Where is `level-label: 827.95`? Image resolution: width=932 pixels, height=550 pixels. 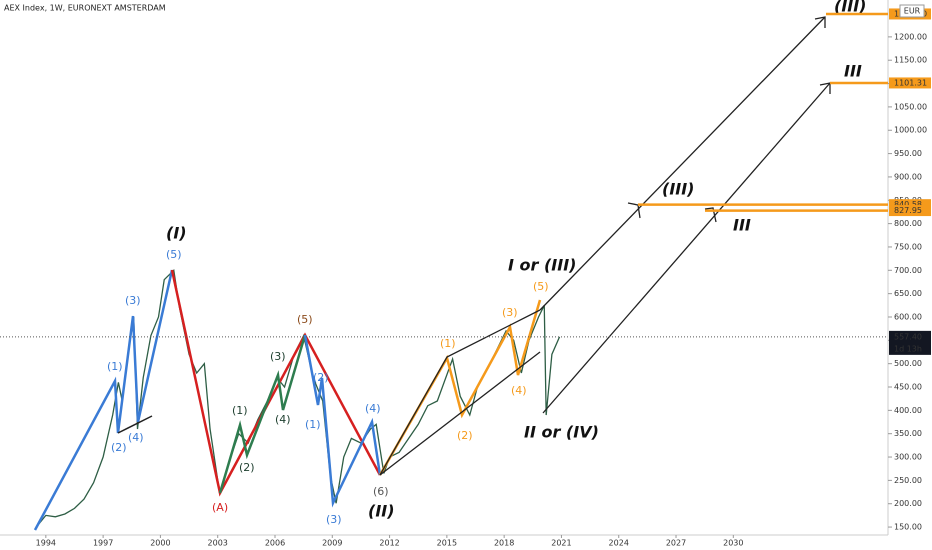
level-label: 827.95 is located at coordinates (908, 210).